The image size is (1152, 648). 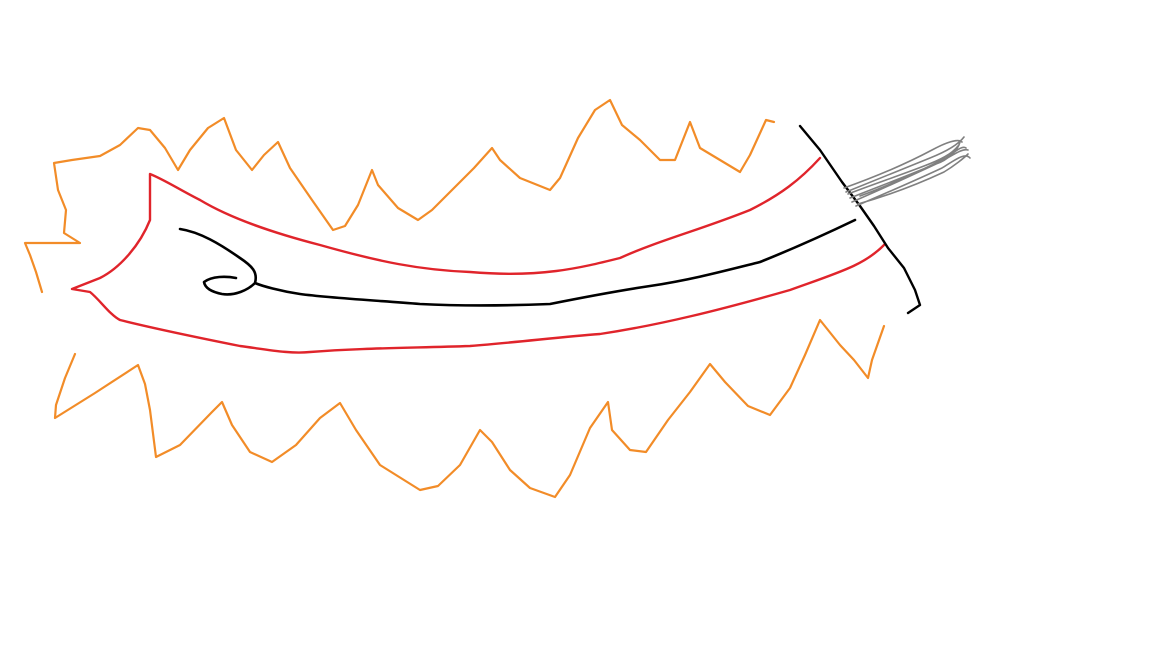 I want to click on tassel-scribble, so click(x=907, y=171).